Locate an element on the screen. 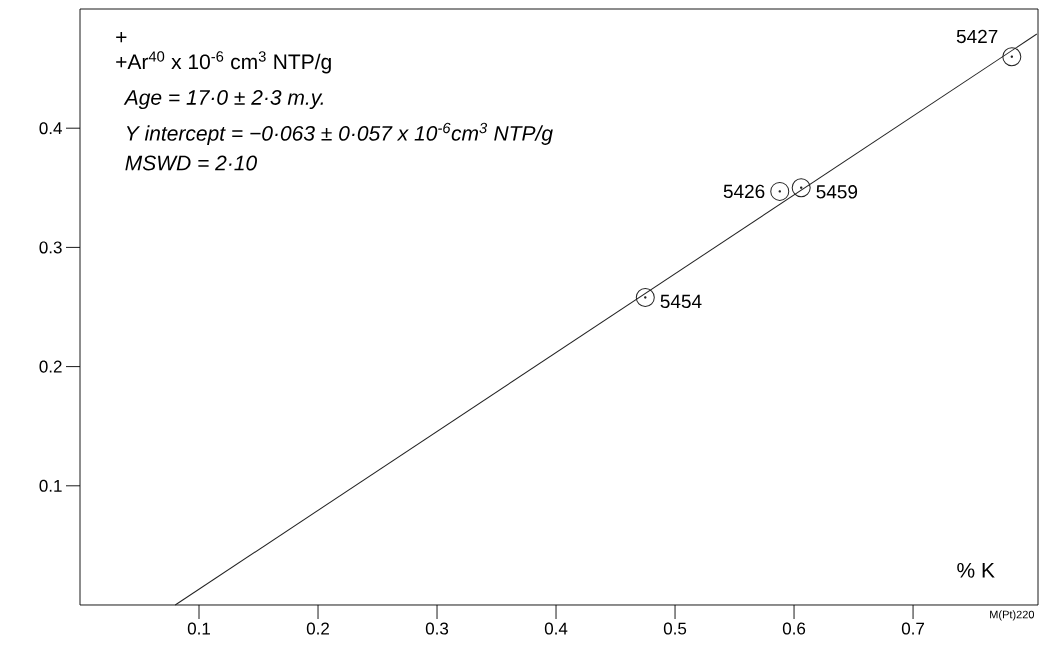  y-tick-label: 0.3 is located at coordinates (50, 247).